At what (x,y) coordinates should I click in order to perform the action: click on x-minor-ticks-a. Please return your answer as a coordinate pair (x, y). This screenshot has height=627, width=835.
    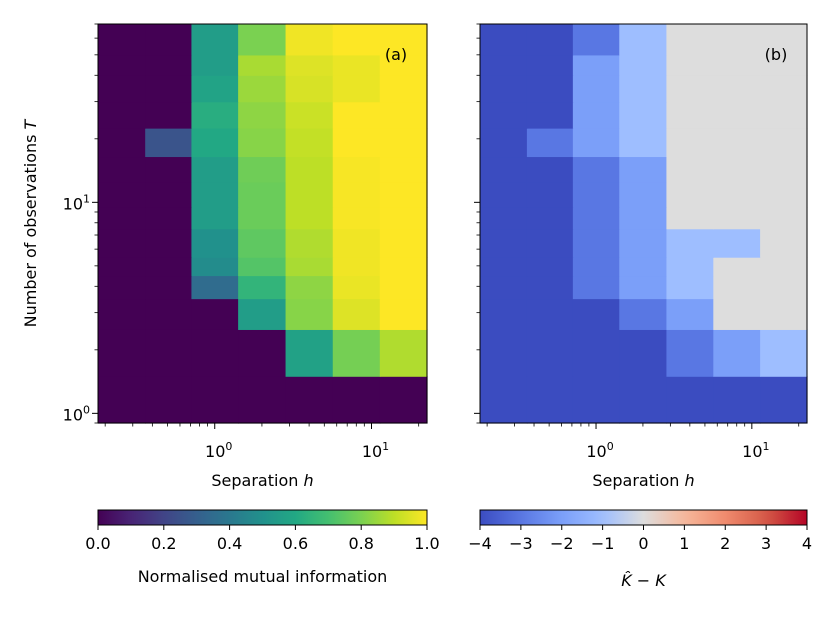
    Looking at the image, I should click on (262, 426).